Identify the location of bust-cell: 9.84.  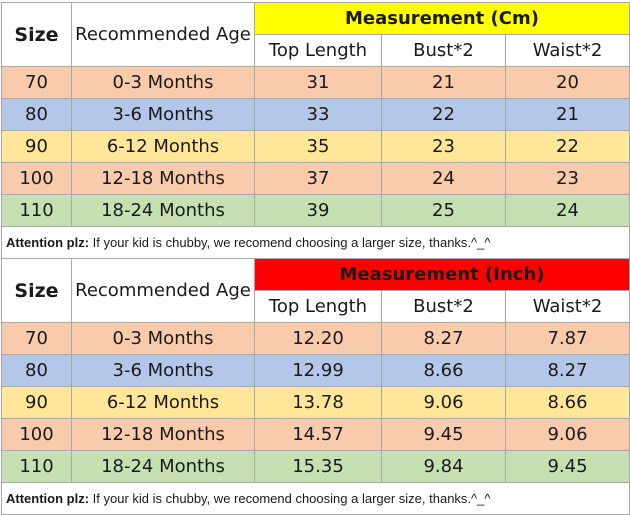
(443, 466).